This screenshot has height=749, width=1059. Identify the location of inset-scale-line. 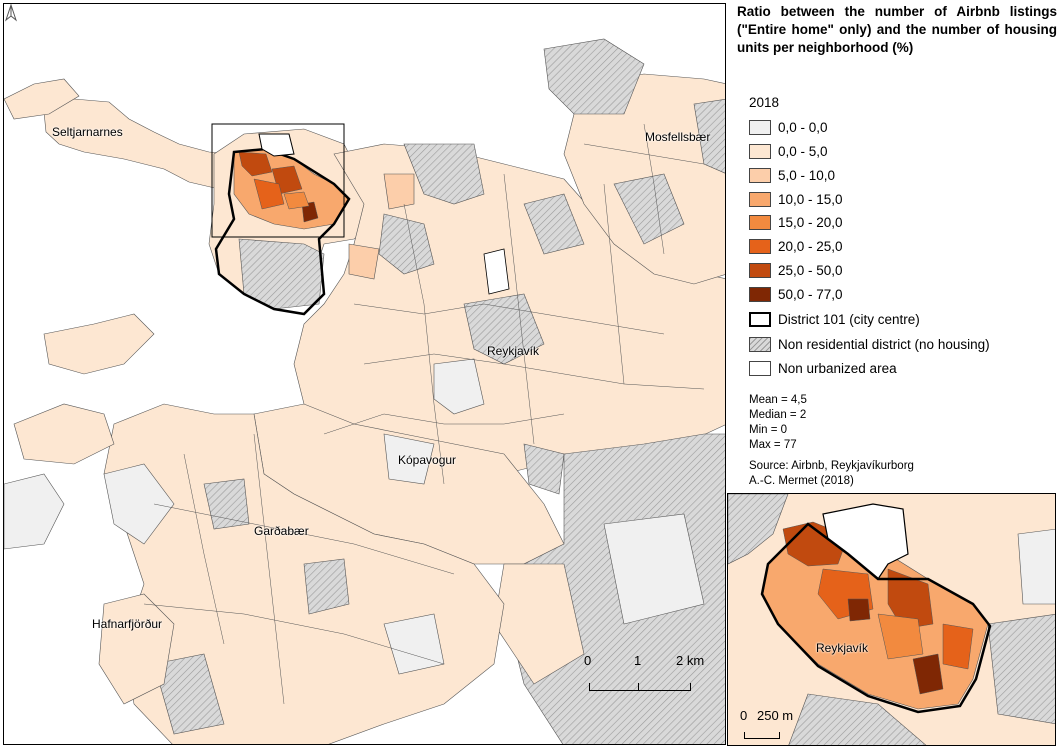
(762, 735).